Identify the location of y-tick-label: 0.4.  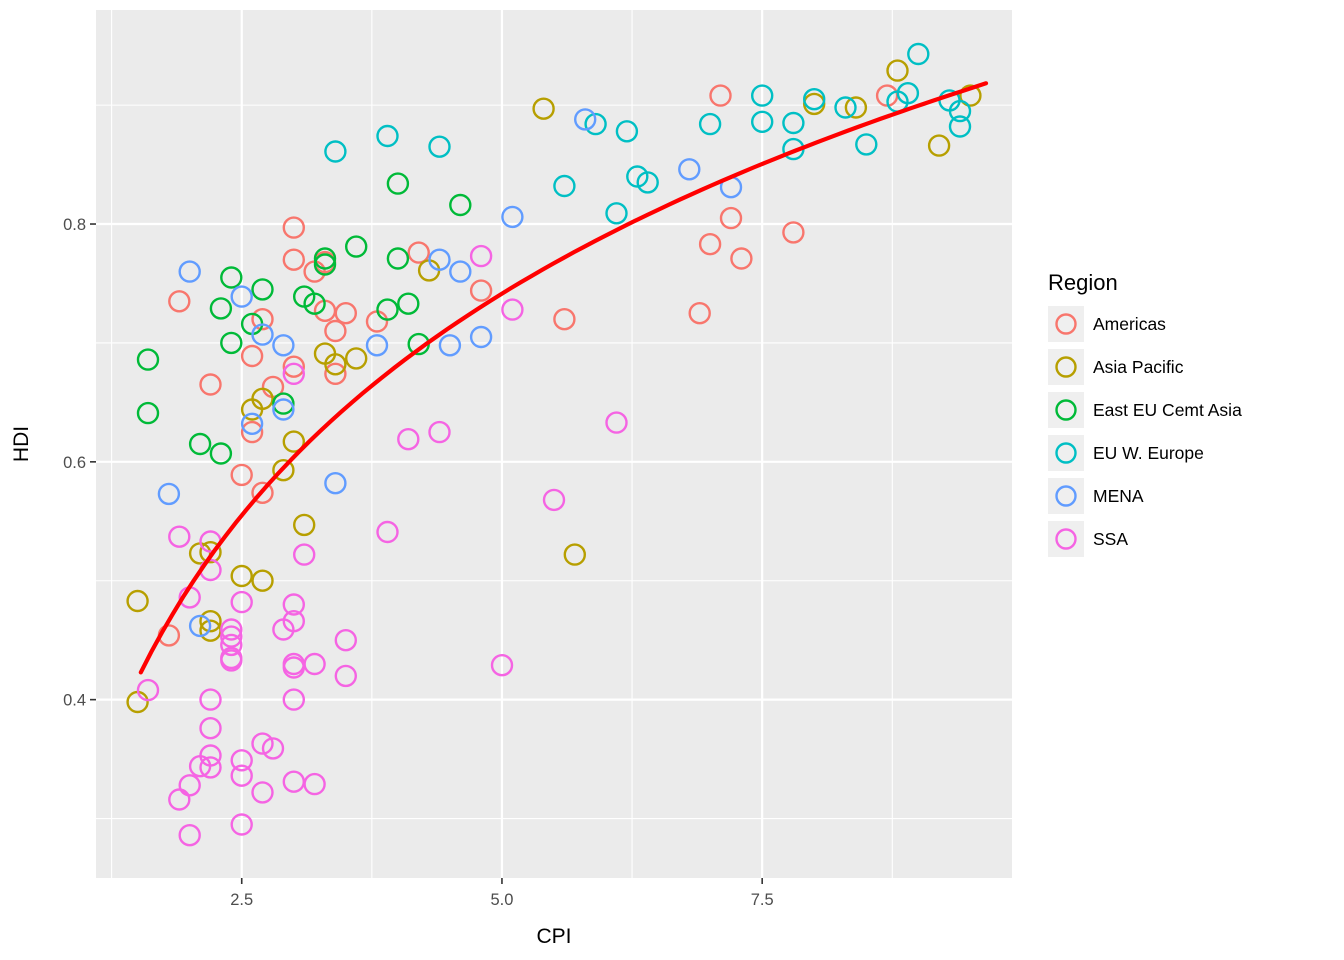
(74, 701).